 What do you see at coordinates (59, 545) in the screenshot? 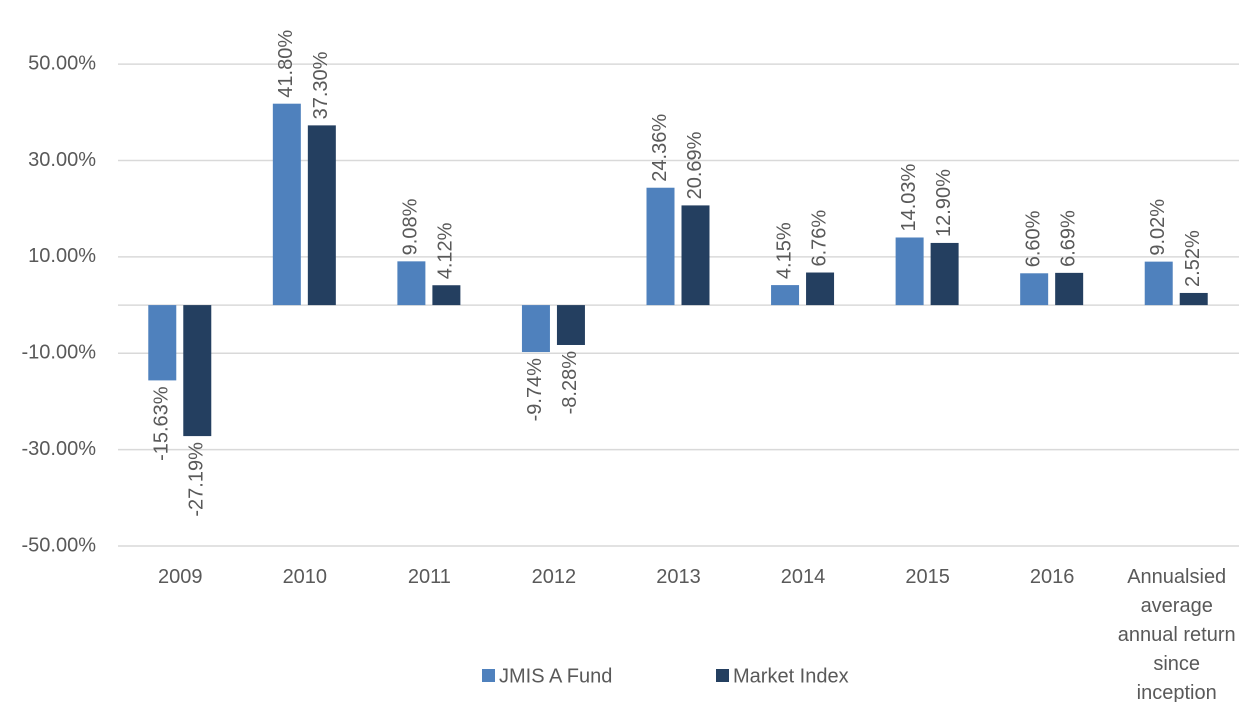
I see `y-tick-label: -50.00%` at bounding box center [59, 545].